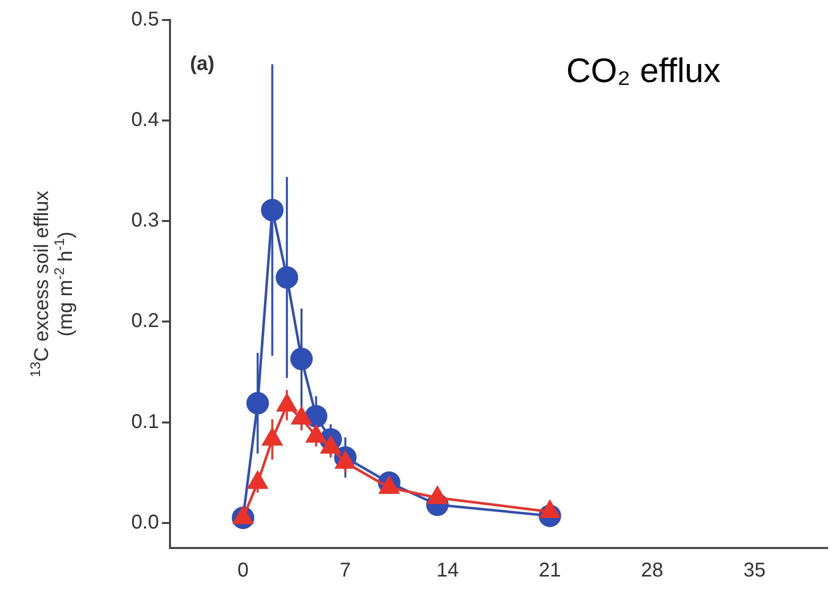 The width and height of the screenshot is (840, 610). What do you see at coordinates (202, 64) in the screenshot?
I see `annotation: (a)` at bounding box center [202, 64].